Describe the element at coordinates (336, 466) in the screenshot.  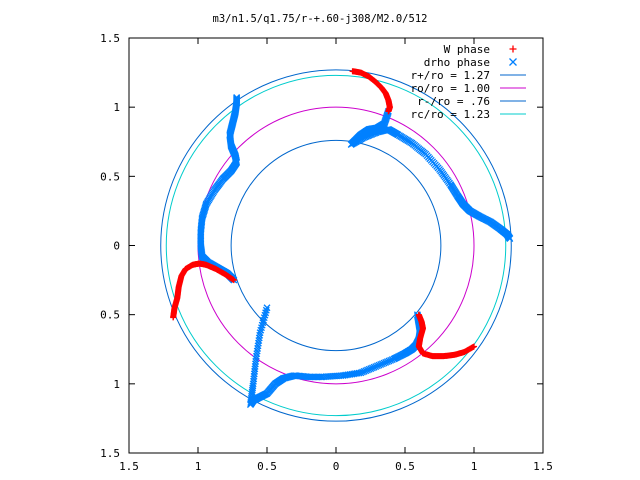
I see `x-tick-label: 0` at that location.